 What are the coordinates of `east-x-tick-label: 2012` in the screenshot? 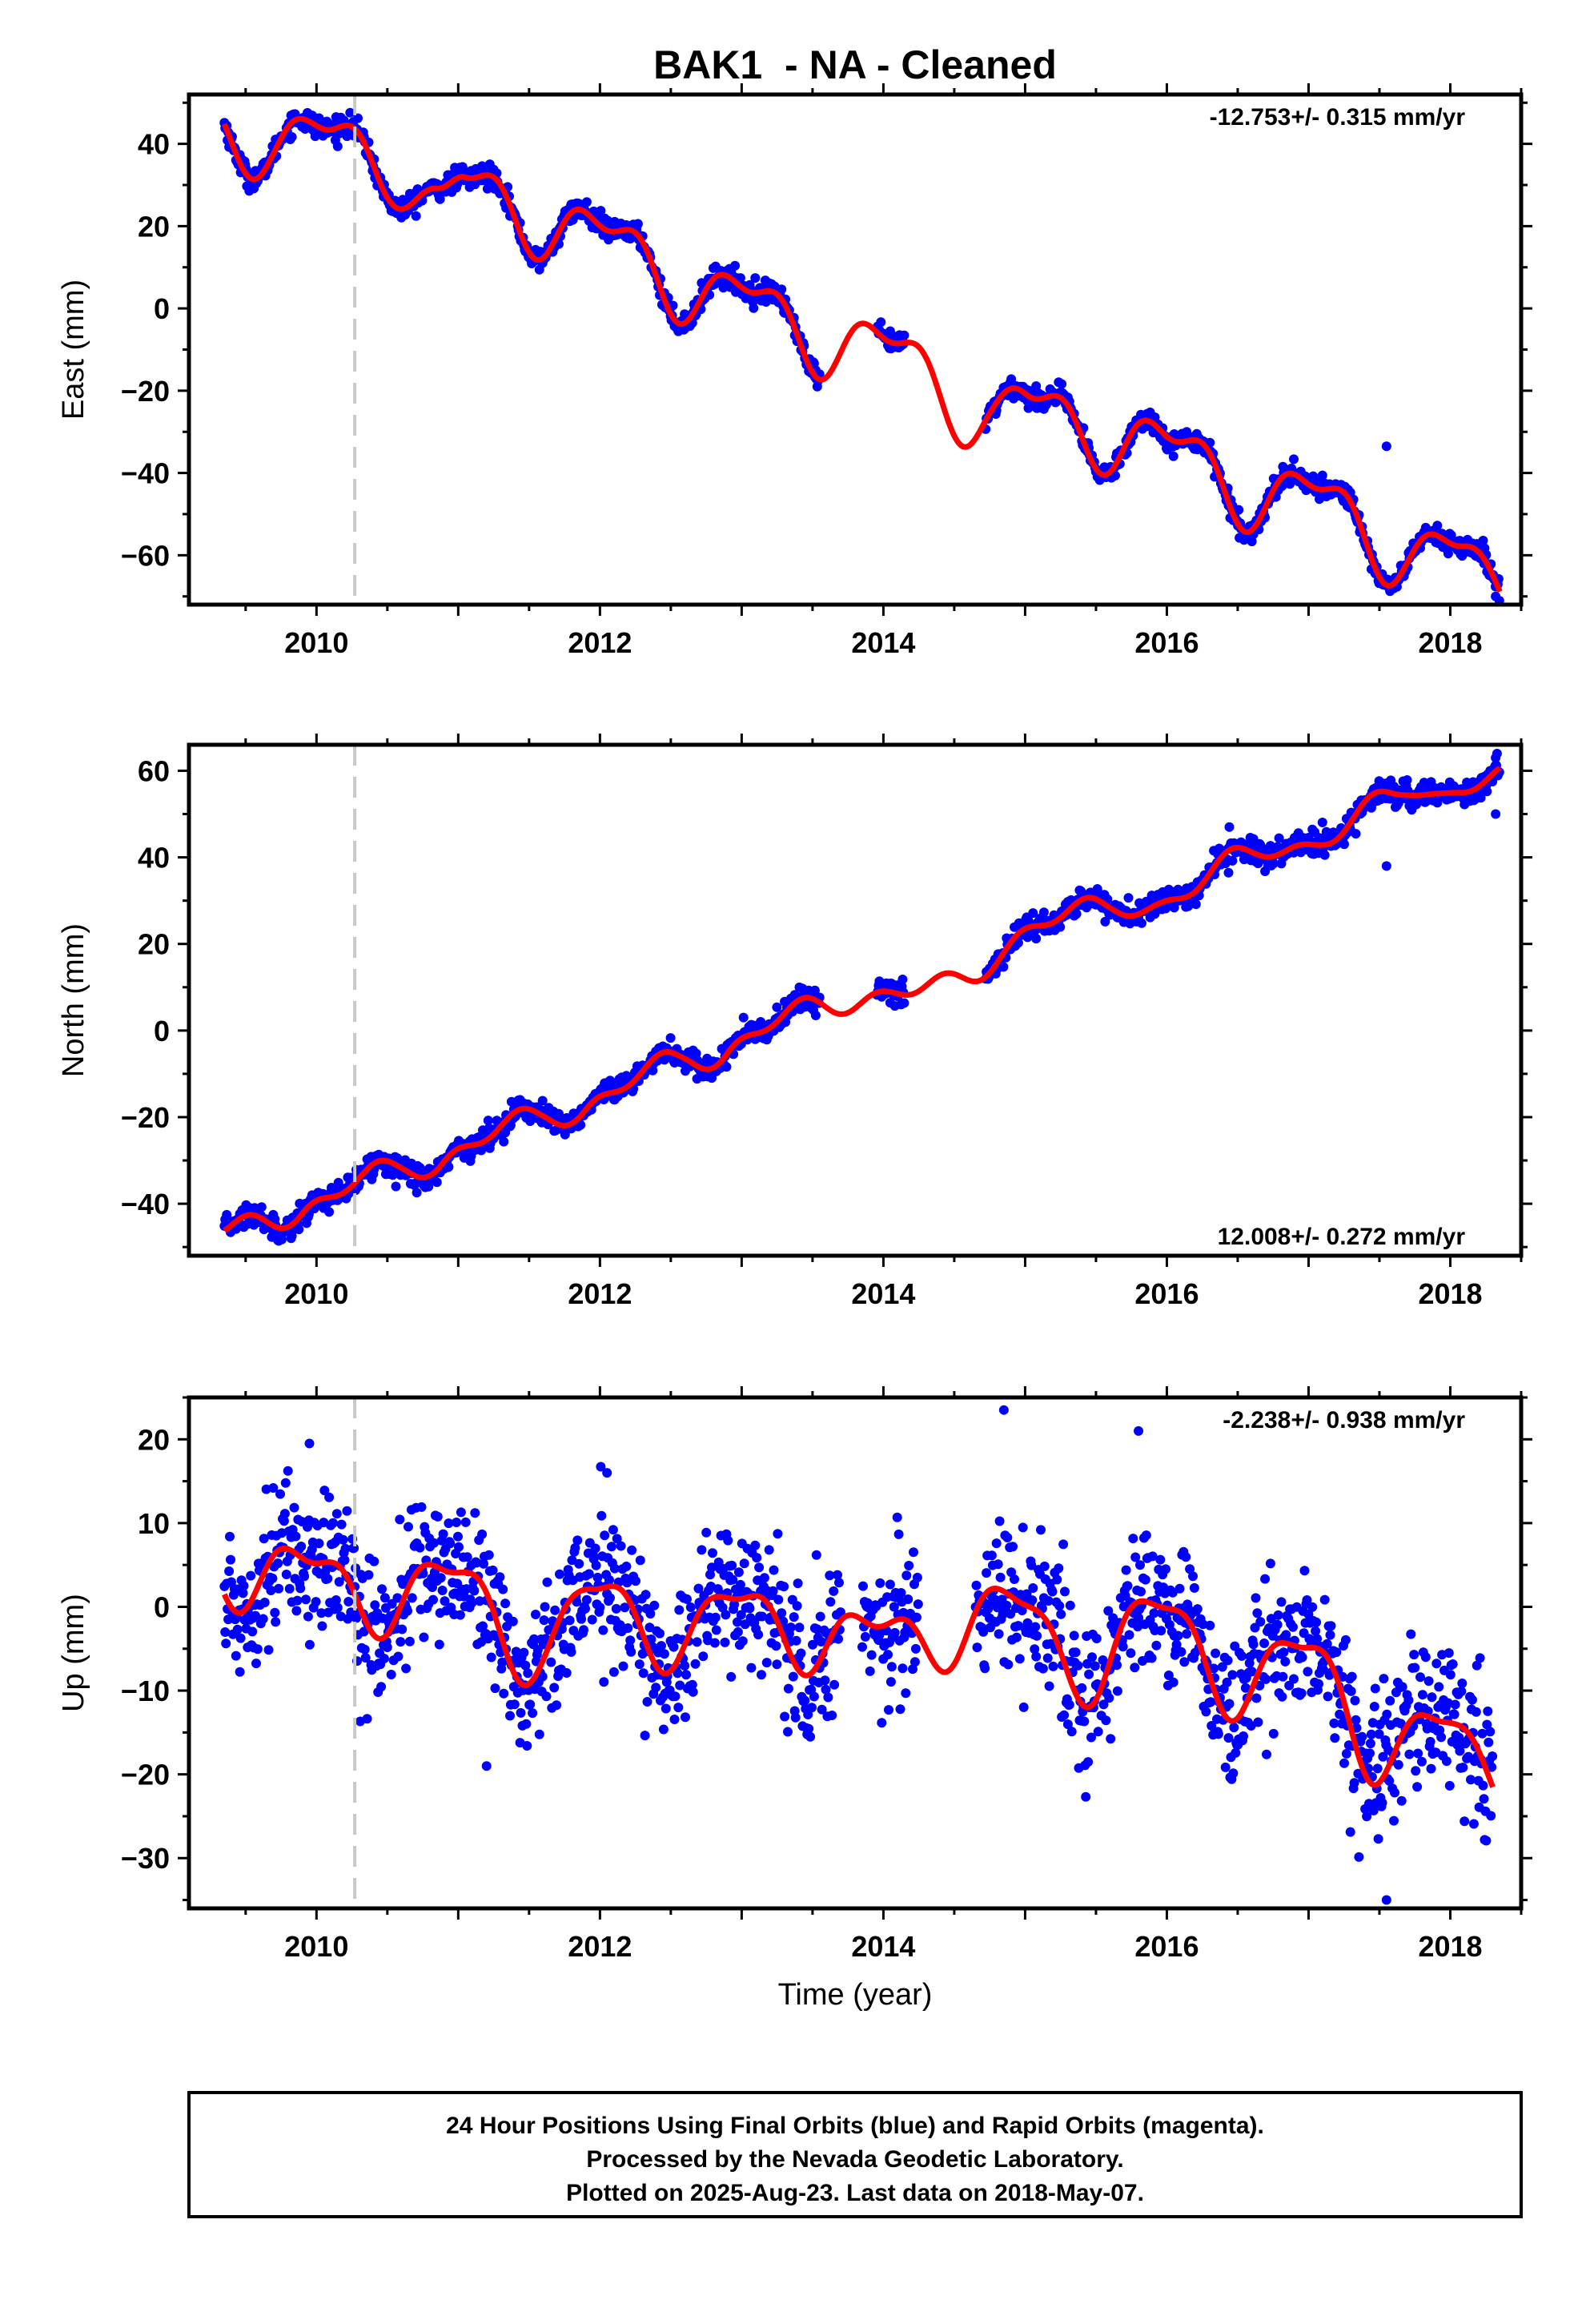 It's located at (600, 642).